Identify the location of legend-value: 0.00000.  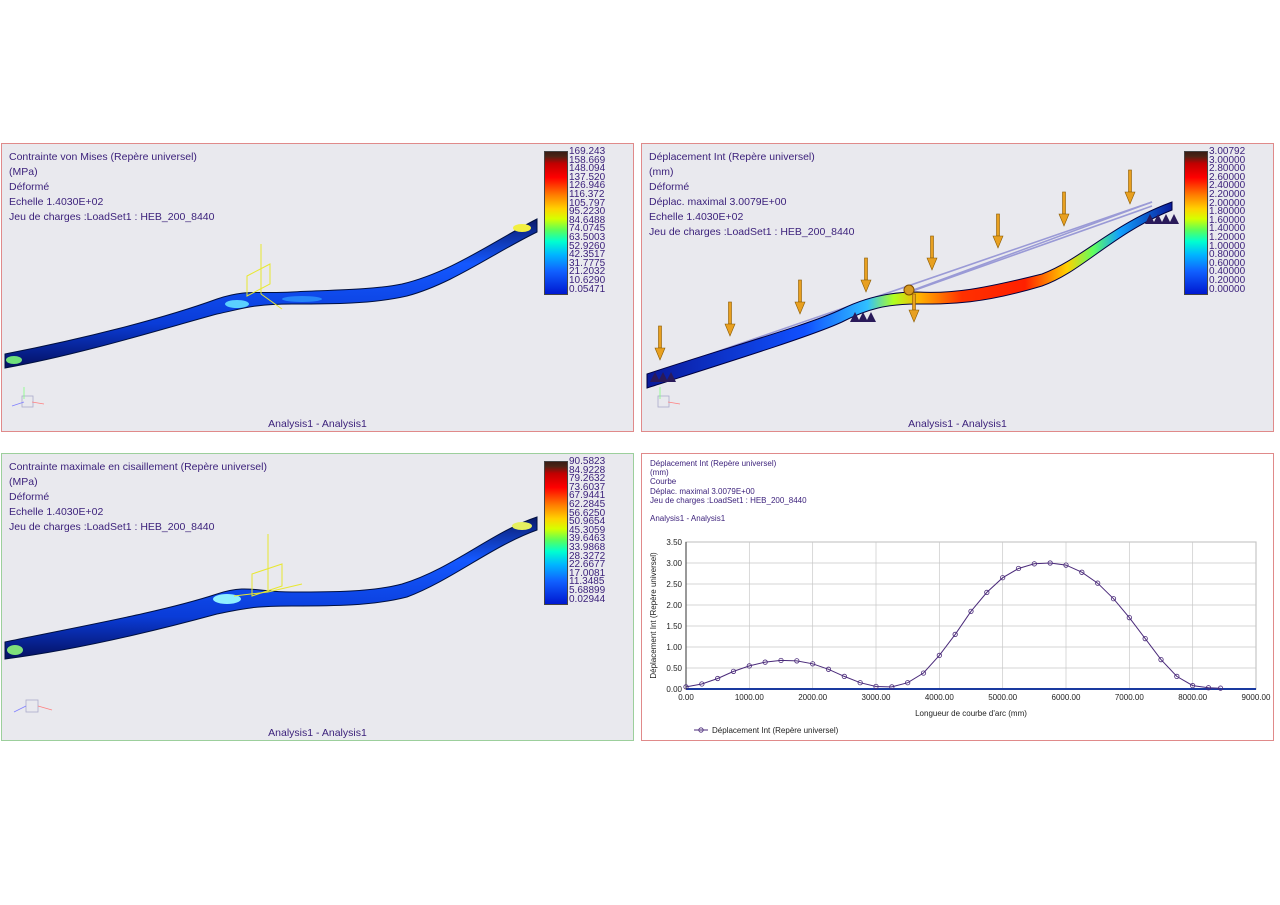
(1227, 289).